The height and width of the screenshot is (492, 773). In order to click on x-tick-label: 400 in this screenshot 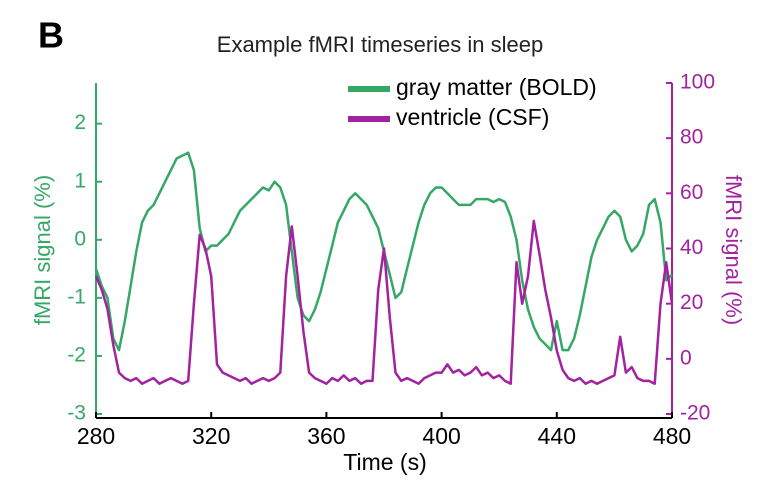, I will do `click(441, 436)`.